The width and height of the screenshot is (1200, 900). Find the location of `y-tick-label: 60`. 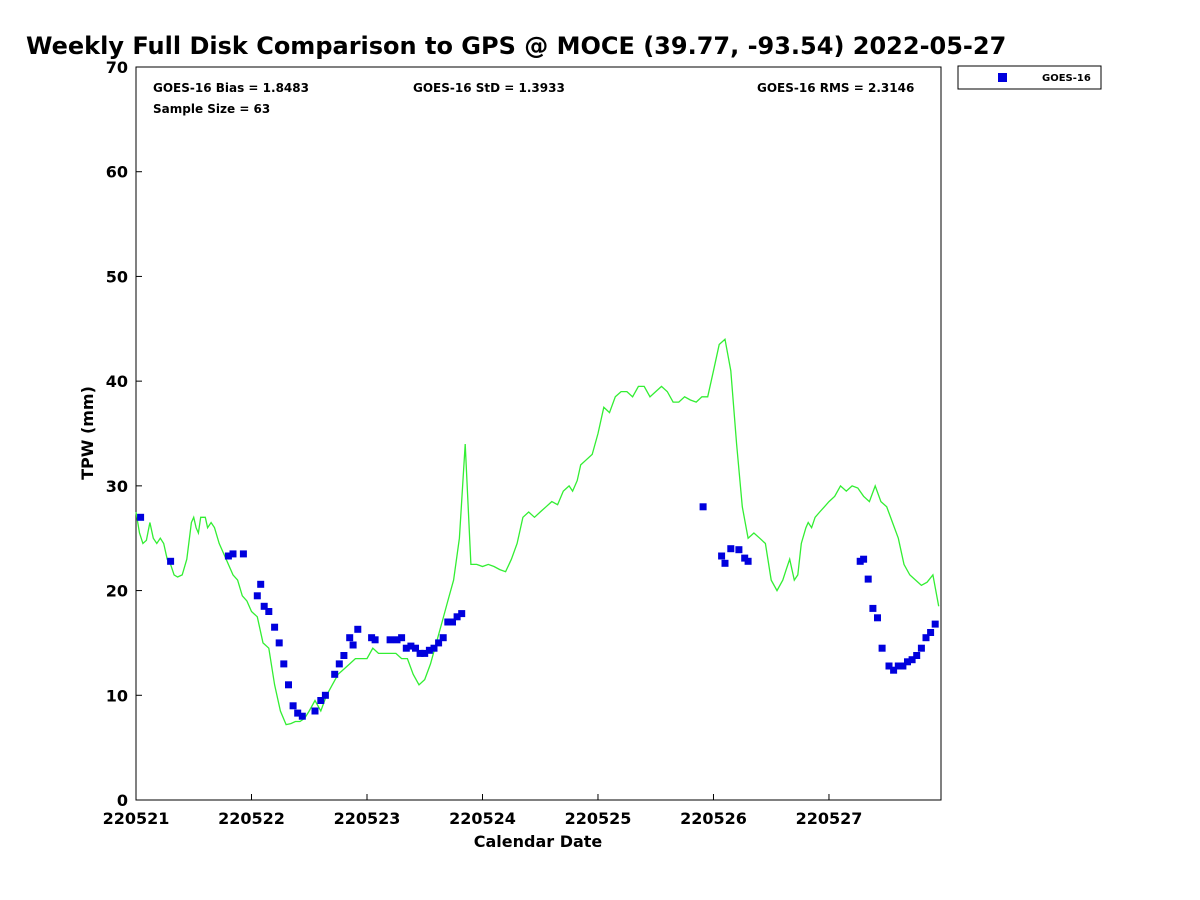

y-tick-label: 60 is located at coordinates (117, 172).